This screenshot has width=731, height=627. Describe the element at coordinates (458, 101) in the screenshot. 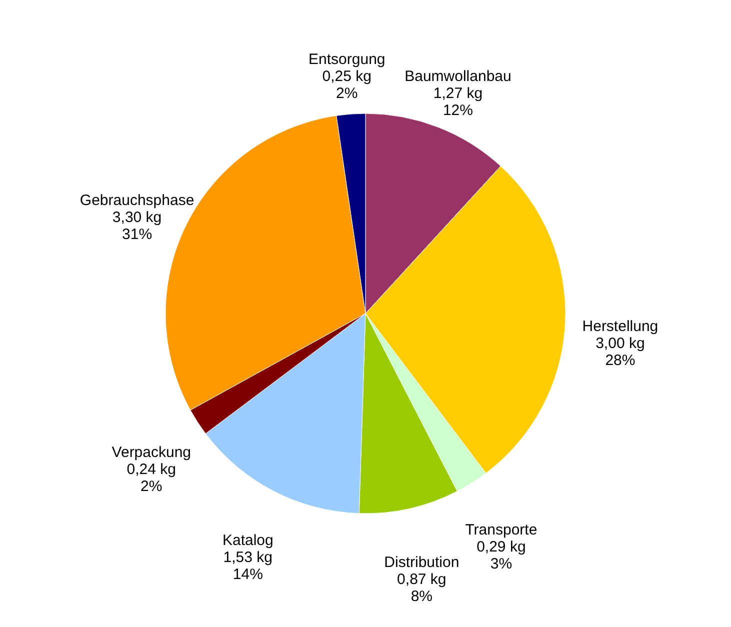

I see `data-label: 1,27 kg 12%` at that location.